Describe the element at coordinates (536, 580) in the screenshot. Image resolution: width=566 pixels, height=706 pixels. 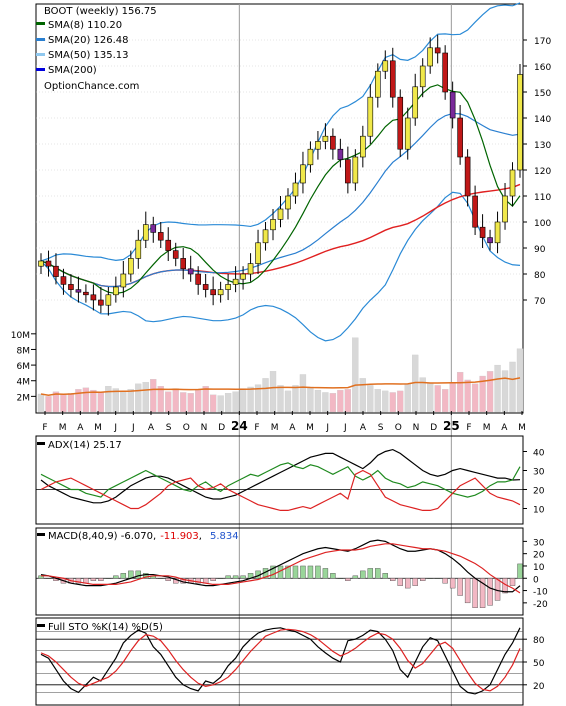
I see `axis-tick-label: 0` at that location.